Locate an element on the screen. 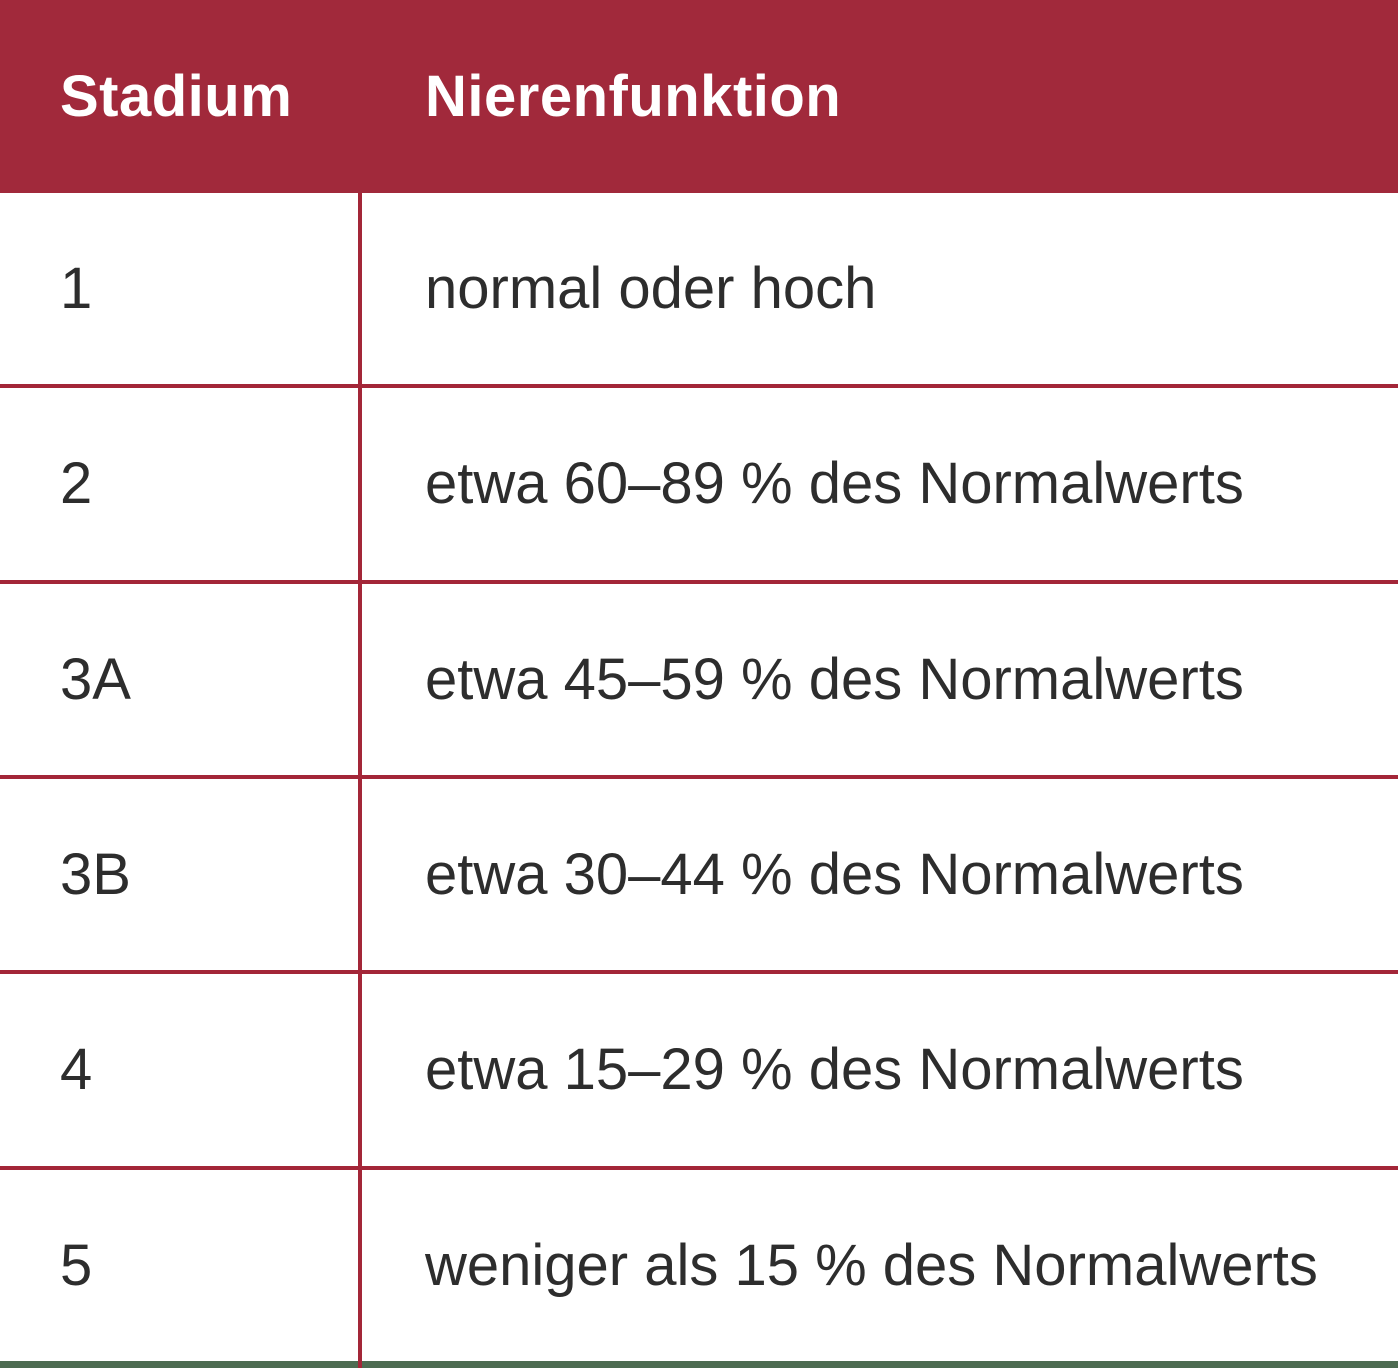 The height and width of the screenshot is (1368, 1398). stage-cell: 3A is located at coordinates (95, 679).